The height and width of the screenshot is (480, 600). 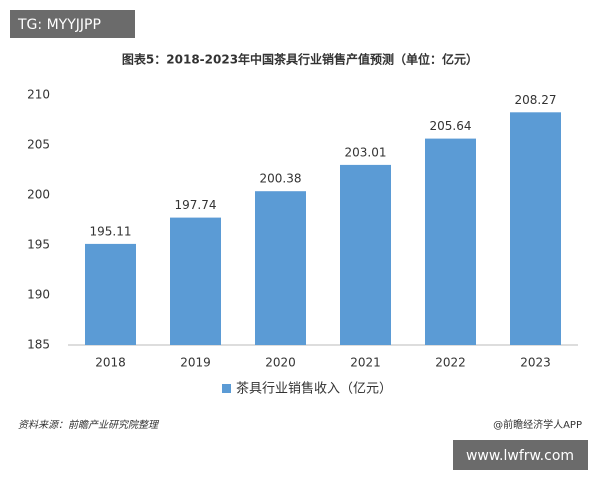 I want to click on value-label: 200.38, so click(x=281, y=179).